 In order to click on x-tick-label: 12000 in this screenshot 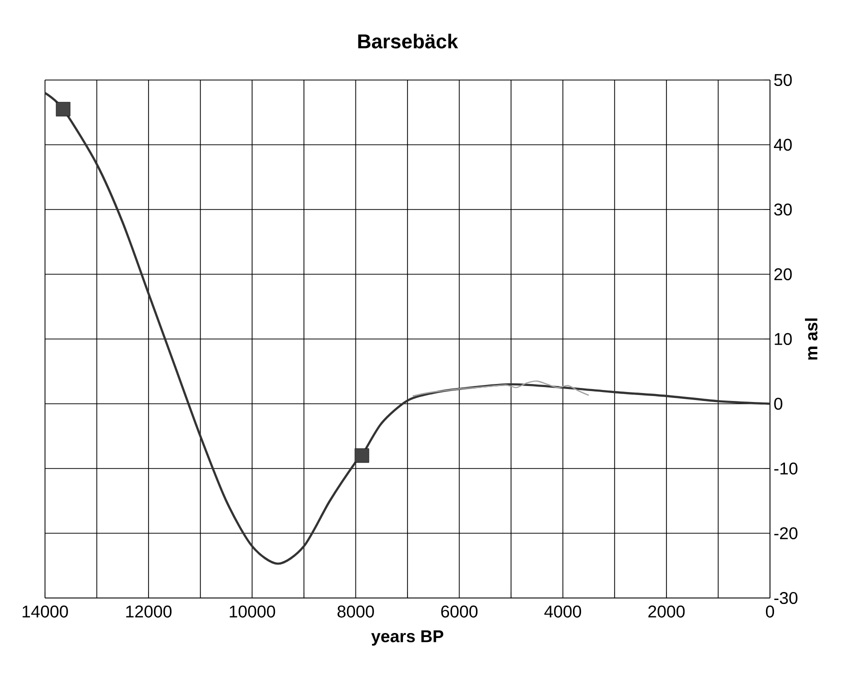, I will do `click(149, 612)`.